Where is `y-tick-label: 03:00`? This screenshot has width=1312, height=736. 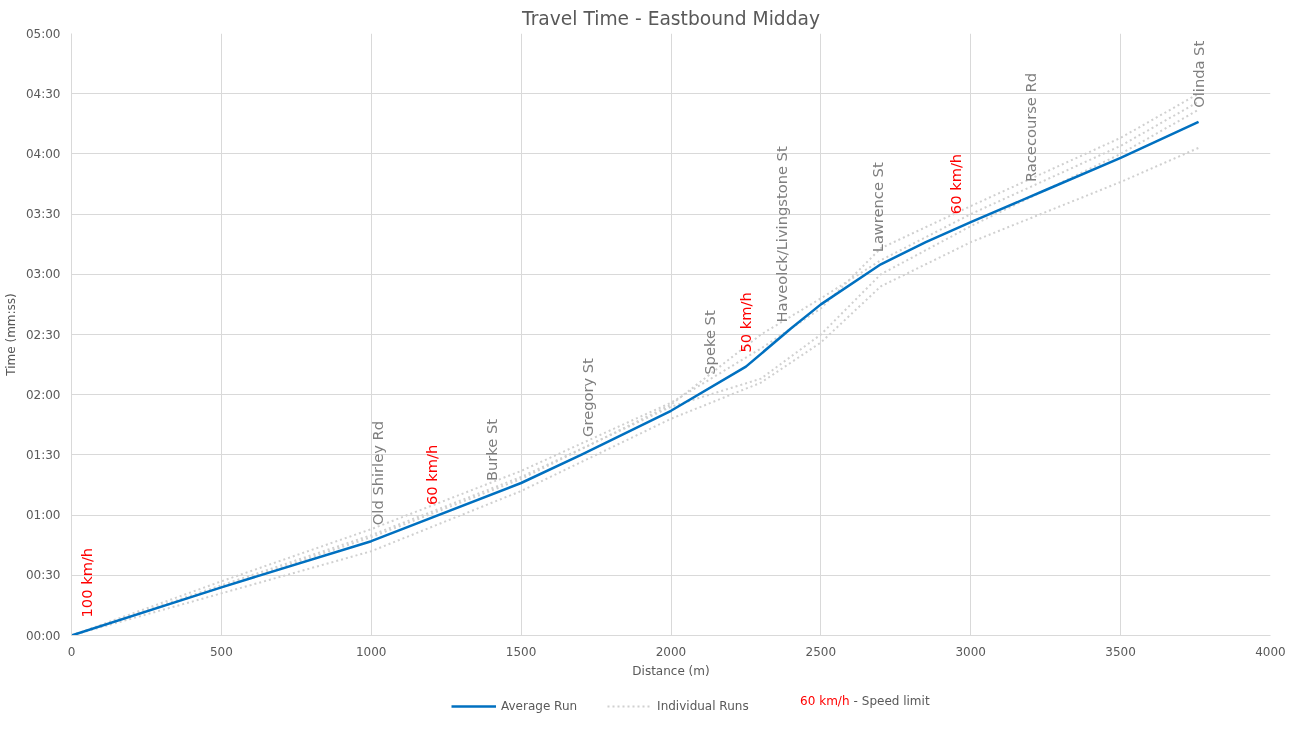 y-tick-label: 03:00 is located at coordinates (43, 274).